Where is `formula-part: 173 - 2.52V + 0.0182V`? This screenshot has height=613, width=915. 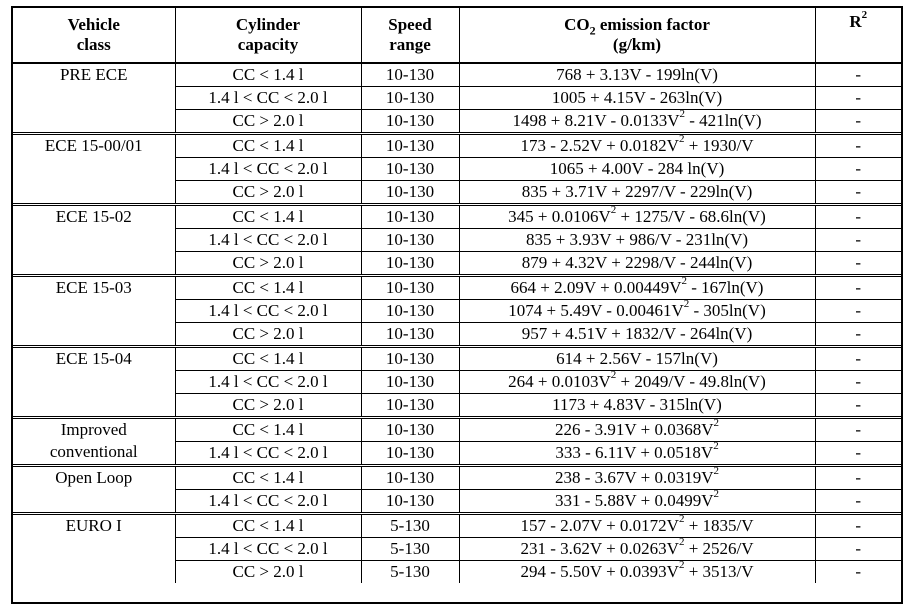 formula-part: 173 - 2.52V + 0.0182V is located at coordinates (599, 145).